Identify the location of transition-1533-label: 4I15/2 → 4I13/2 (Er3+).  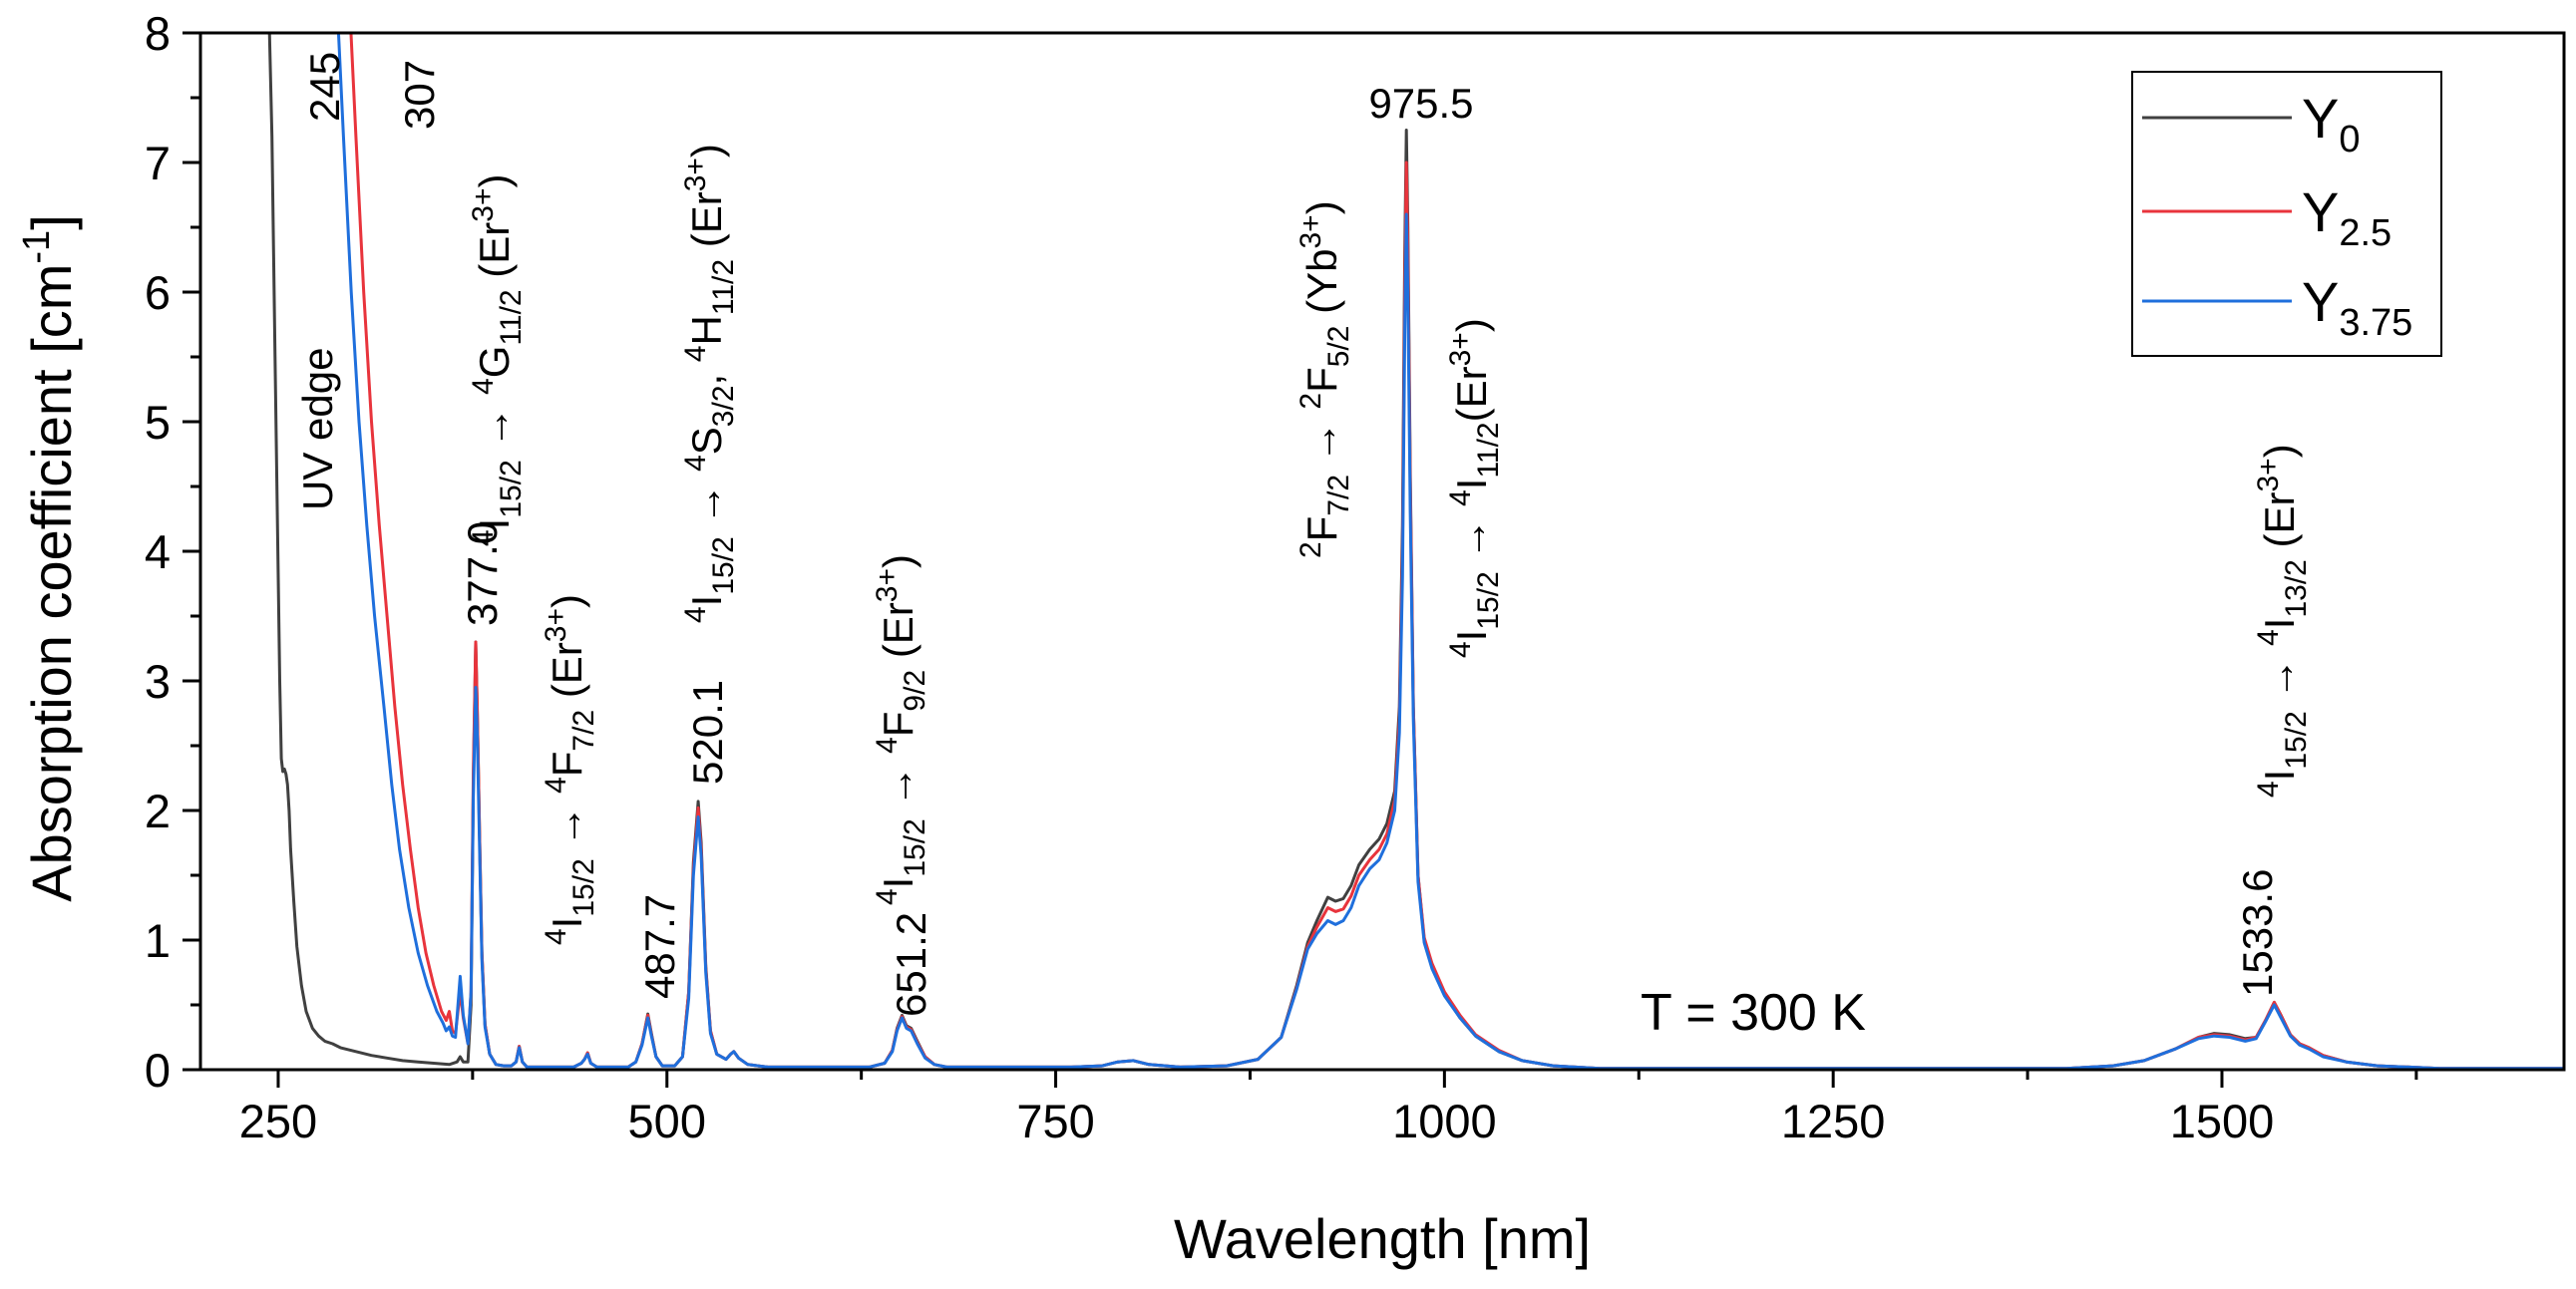
(2282, 621).